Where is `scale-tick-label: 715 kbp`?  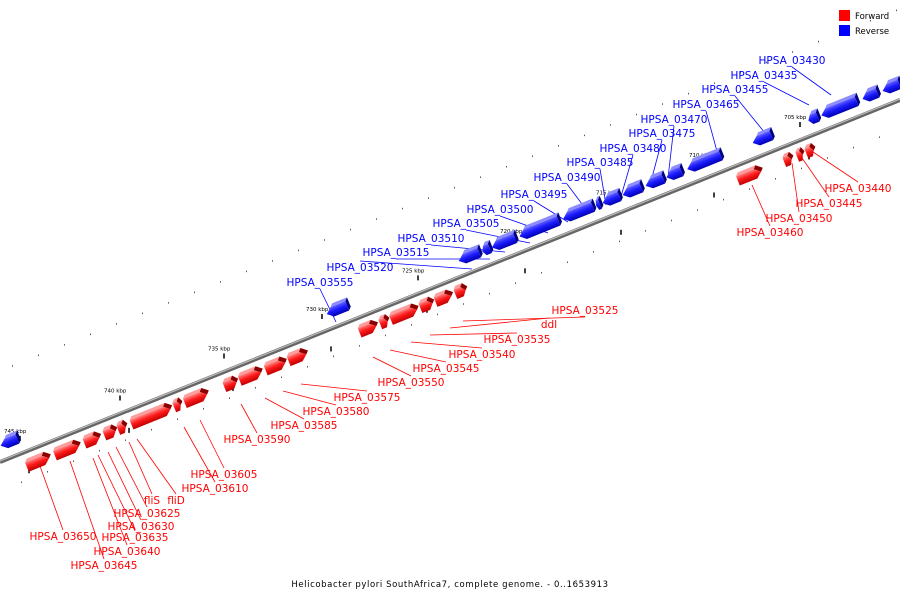 scale-tick-label: 715 kbp is located at coordinates (607, 193).